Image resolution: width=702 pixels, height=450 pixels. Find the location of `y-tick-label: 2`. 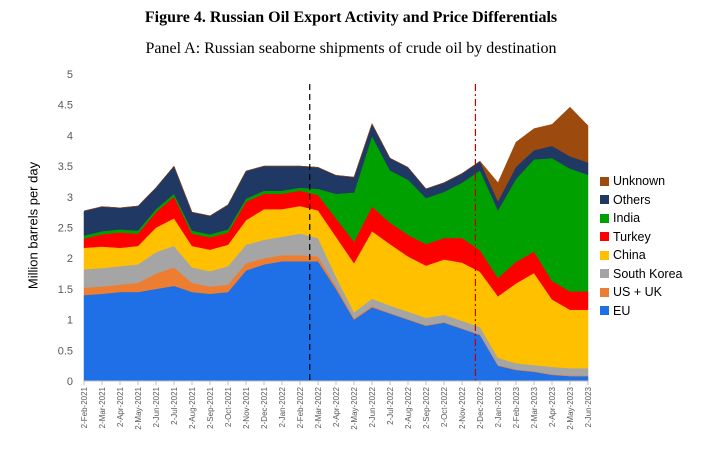

y-tick-label: 2 is located at coordinates (70, 259).